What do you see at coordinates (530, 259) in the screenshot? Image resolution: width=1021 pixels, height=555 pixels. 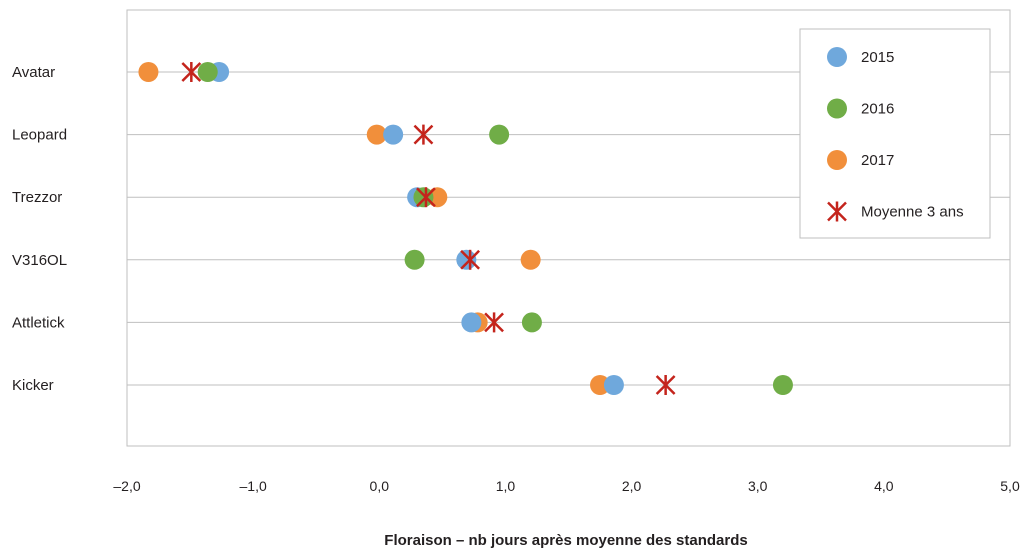 I see `point-2017-v316ol` at bounding box center [530, 259].